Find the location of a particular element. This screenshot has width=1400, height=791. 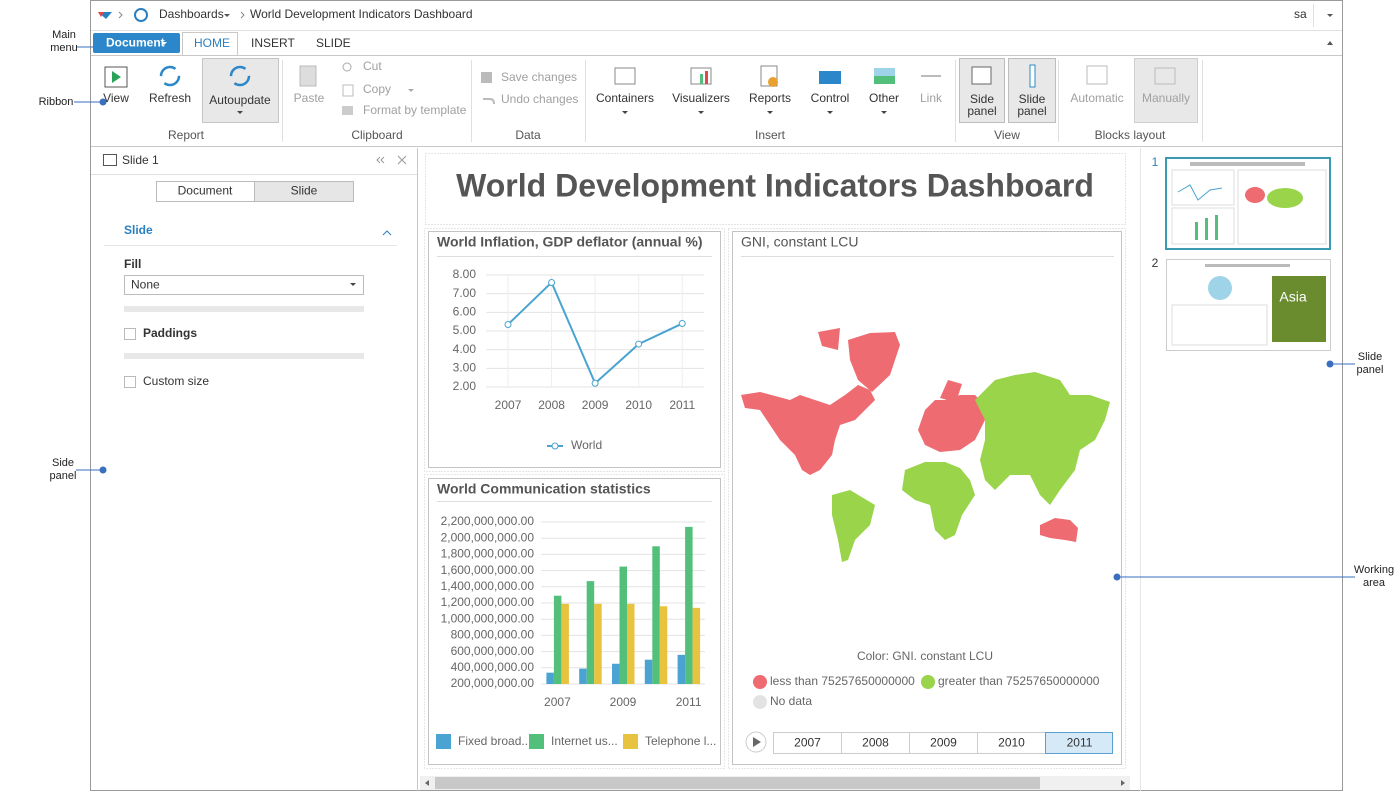

ribbon-button-label: Link is located at coordinates (931, 98).